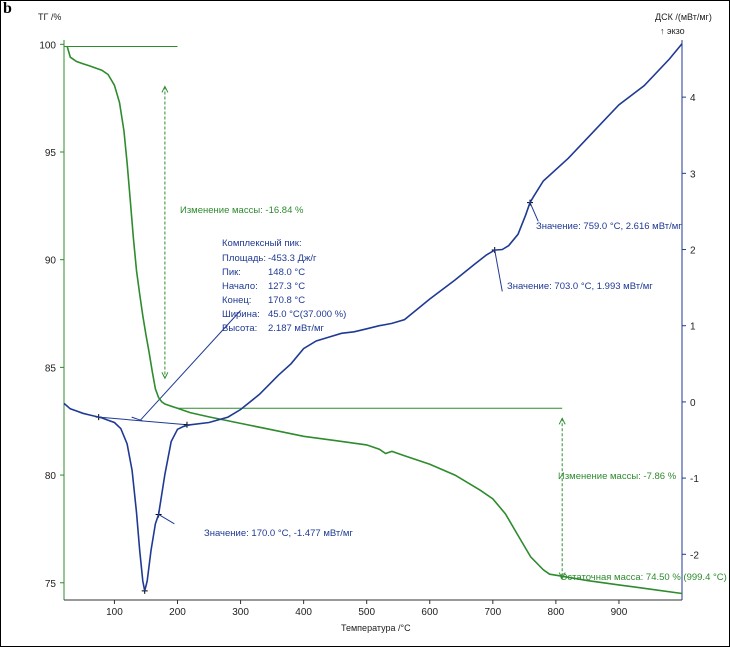 Image resolution: width=730 pixels, height=647 pixels. Describe the element at coordinates (51, 261) in the screenshot. I see `y-left-tick-label: 90` at that location.